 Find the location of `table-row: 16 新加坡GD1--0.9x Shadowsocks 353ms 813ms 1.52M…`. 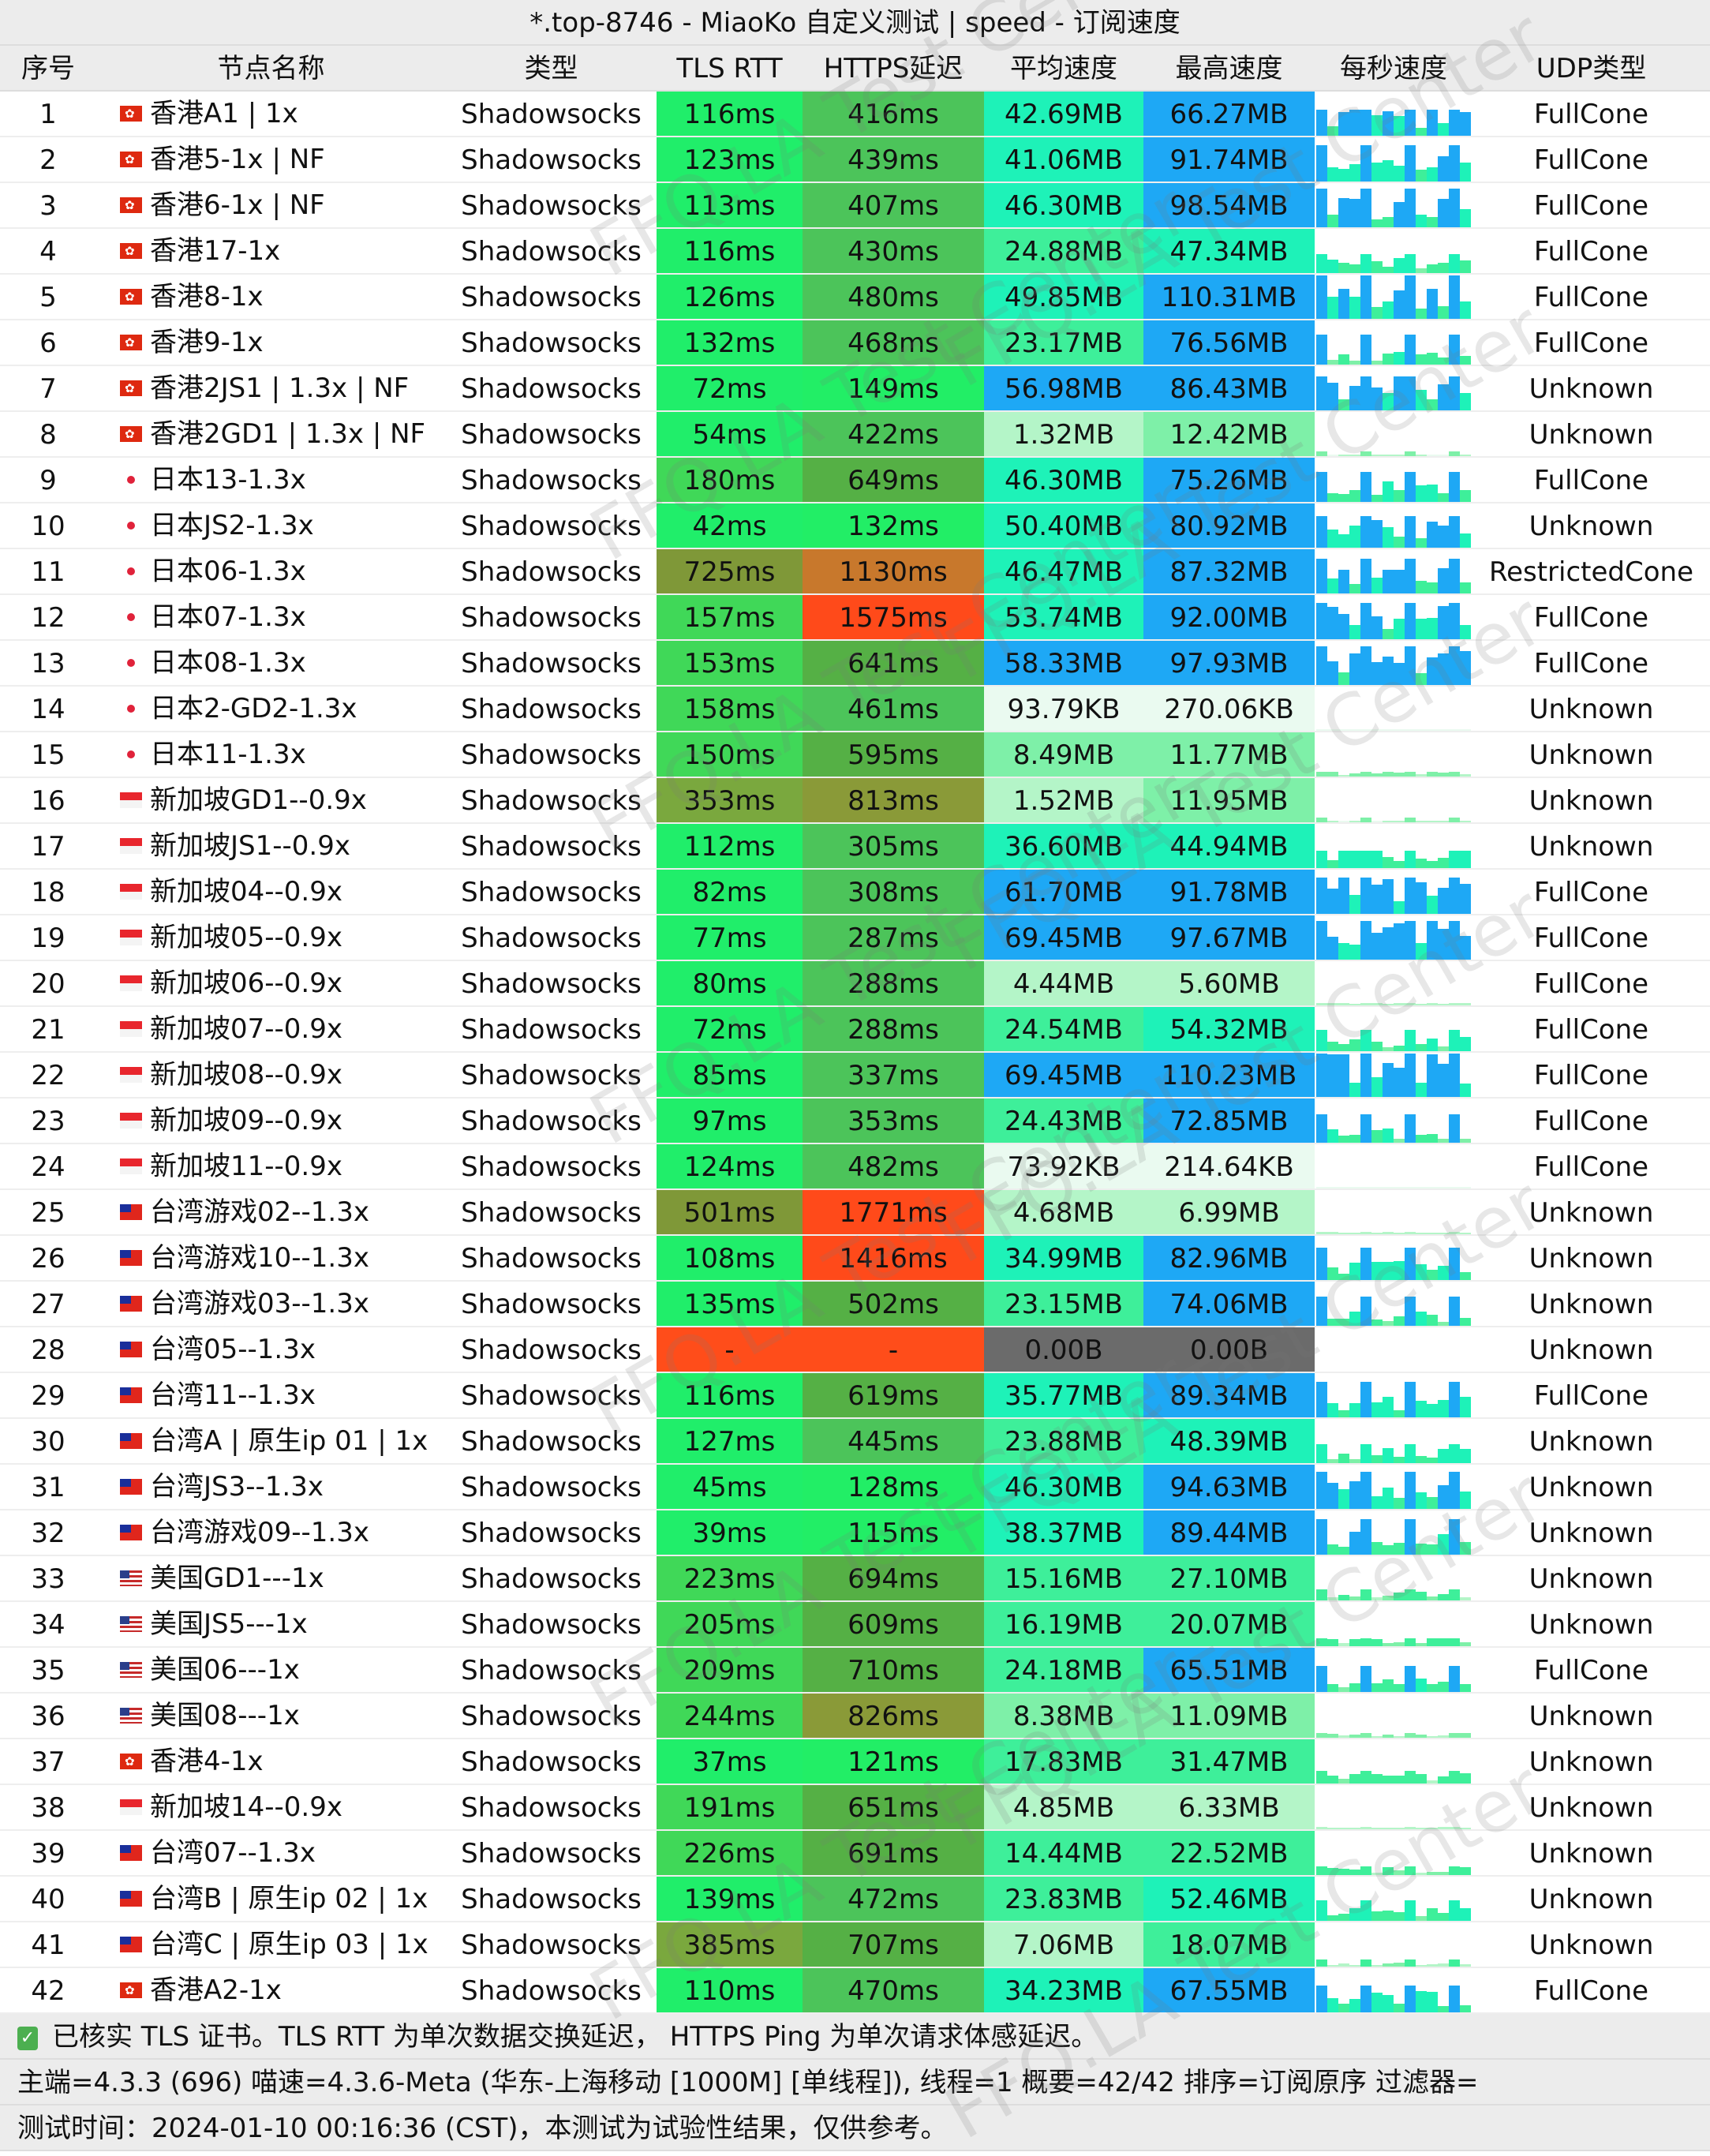

table-row: 16 新加坡GD1--0.9x Shadowsocks 353ms 813ms 1.52M… is located at coordinates (855, 801).